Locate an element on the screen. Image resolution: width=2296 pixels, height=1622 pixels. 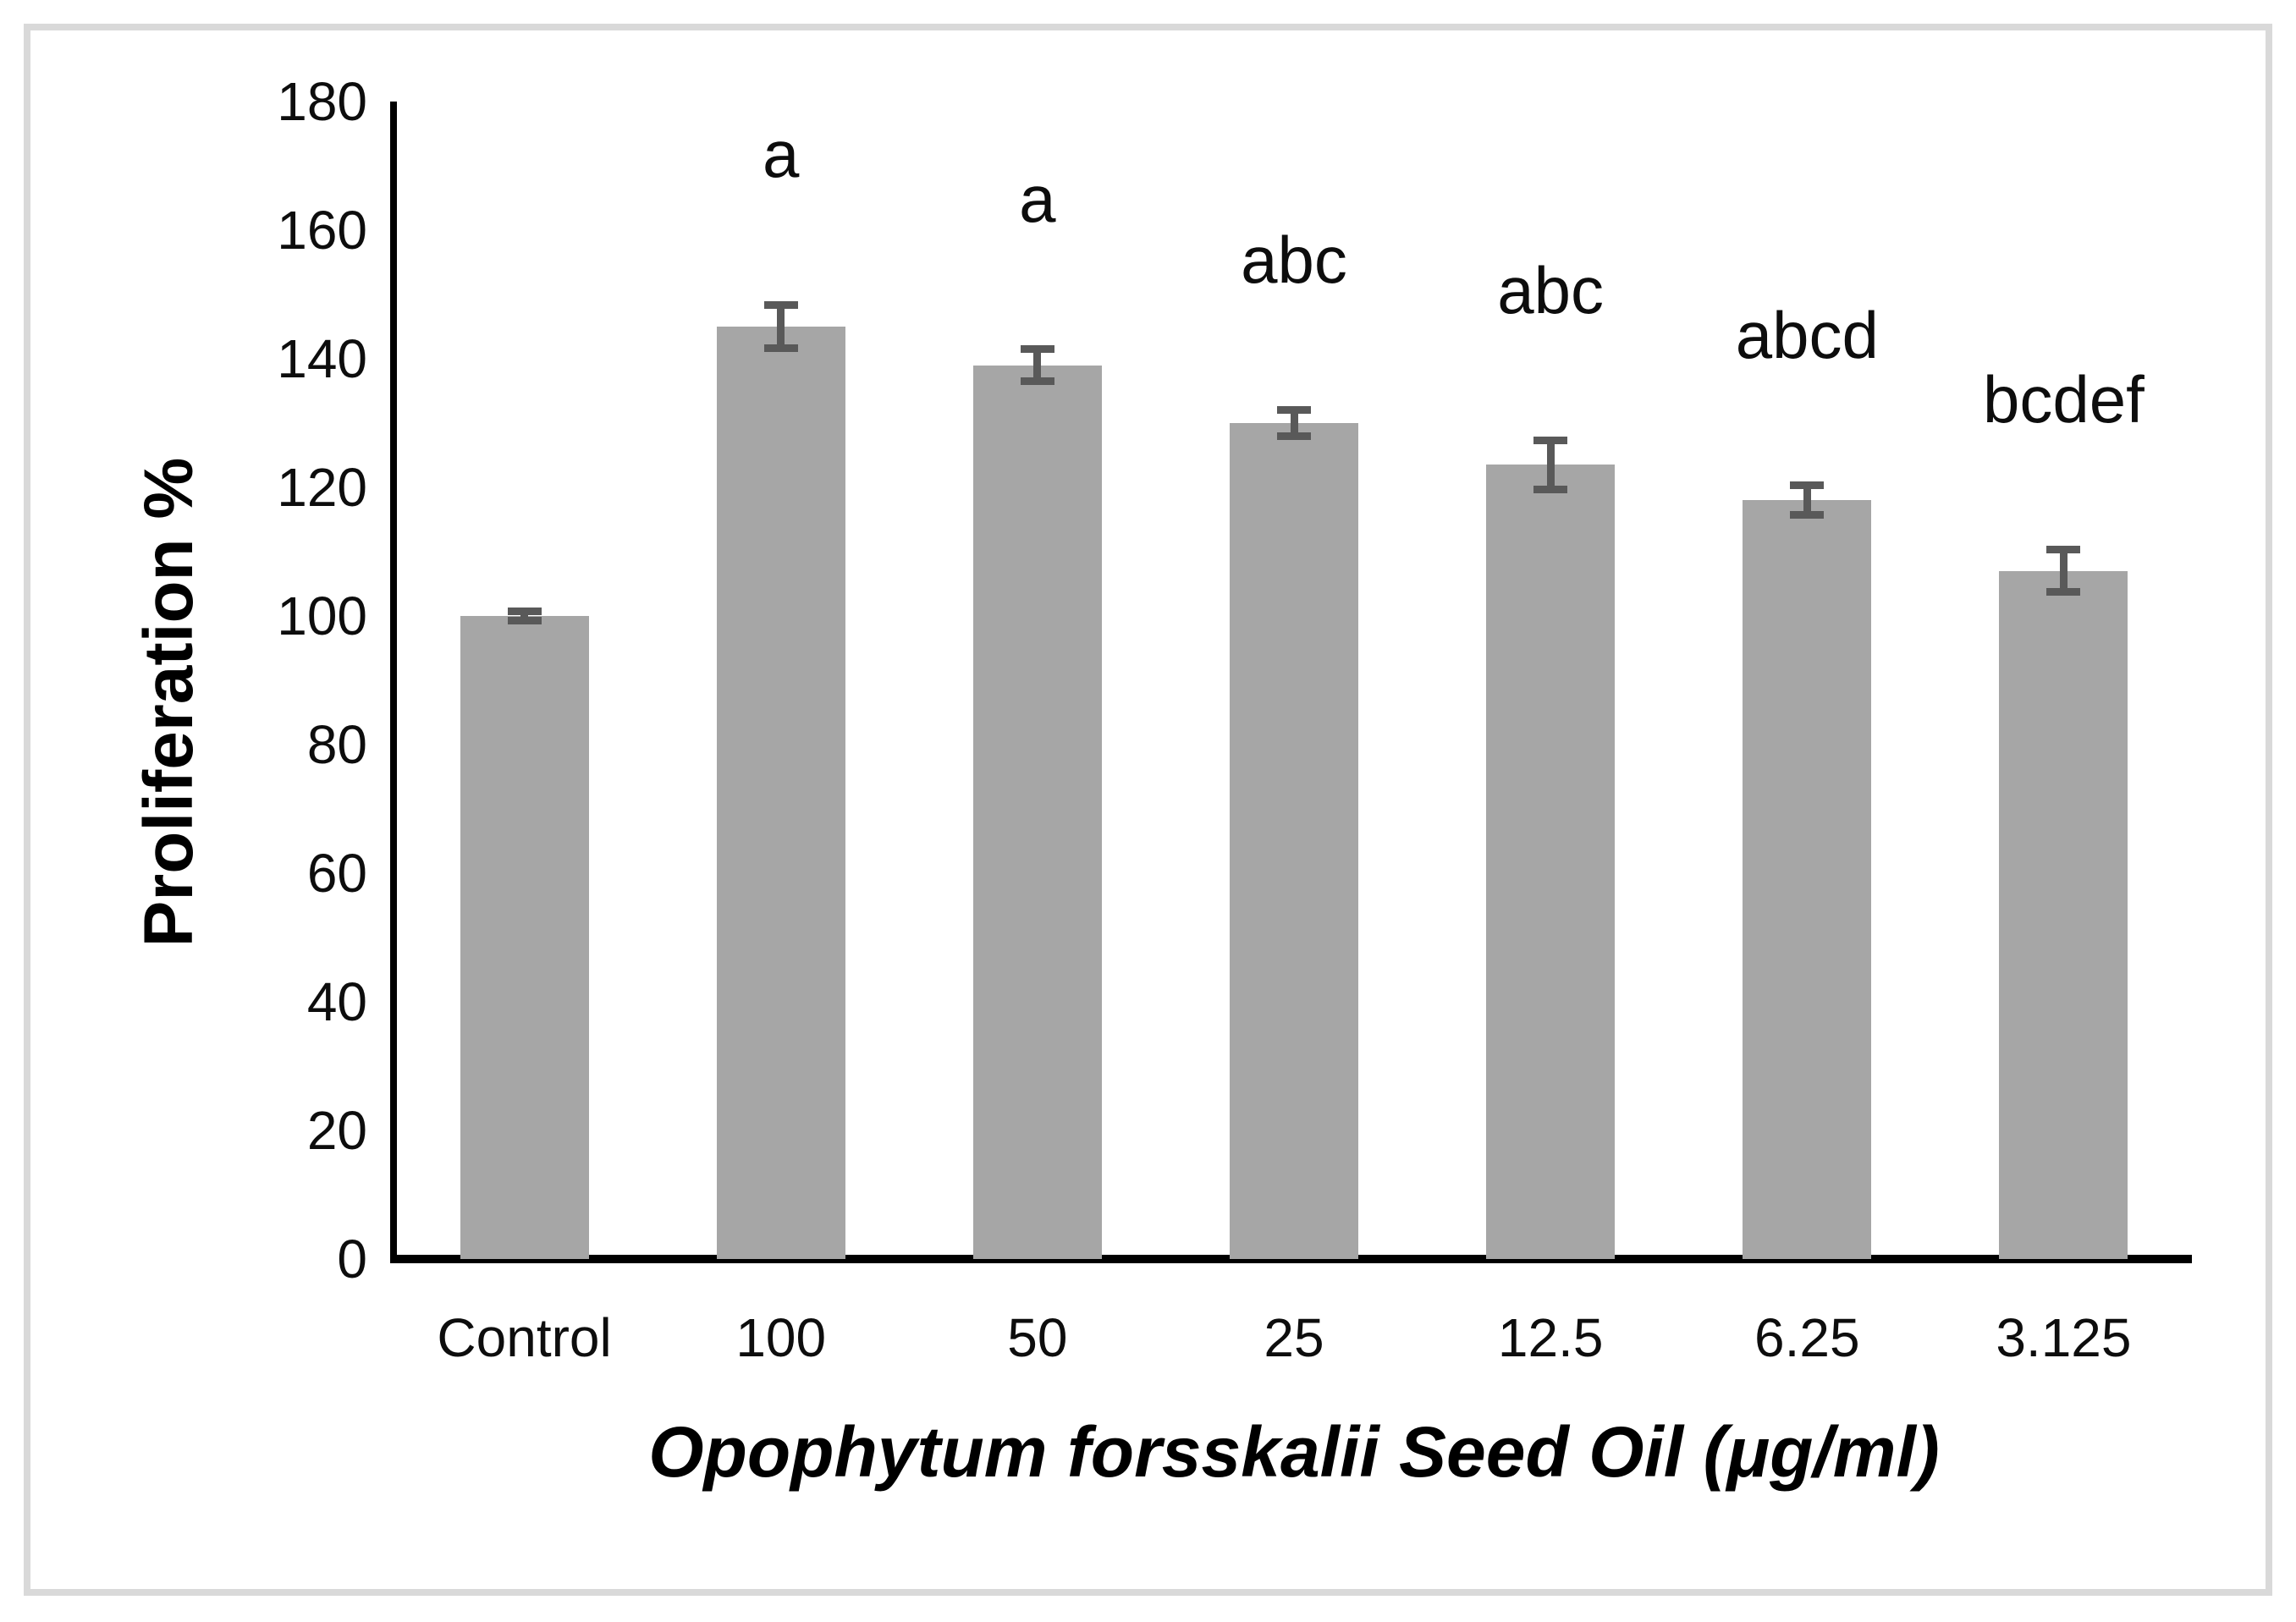
x-tick-label: 12.5 is located at coordinates (1550, 1337).